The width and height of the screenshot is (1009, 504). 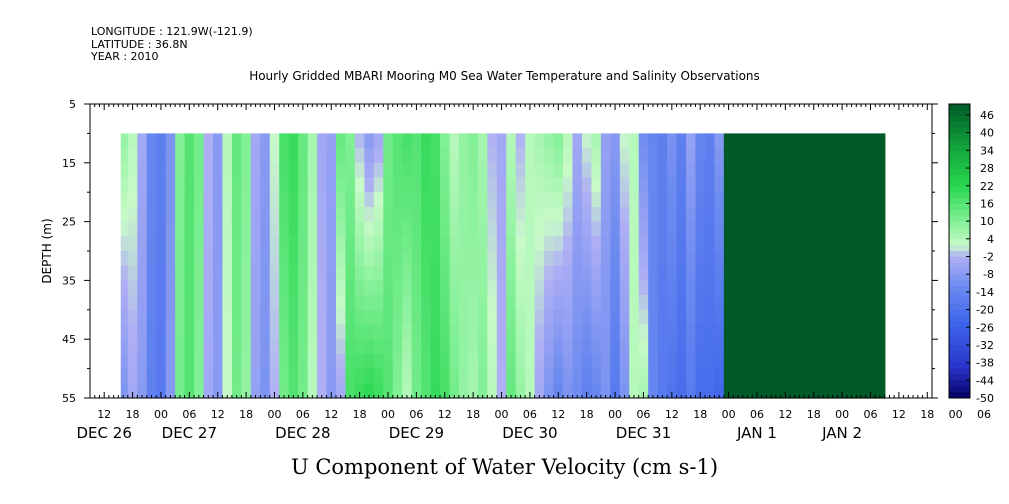 What do you see at coordinates (416, 433) in the screenshot?
I see `x-day-label: DEC 29` at bounding box center [416, 433].